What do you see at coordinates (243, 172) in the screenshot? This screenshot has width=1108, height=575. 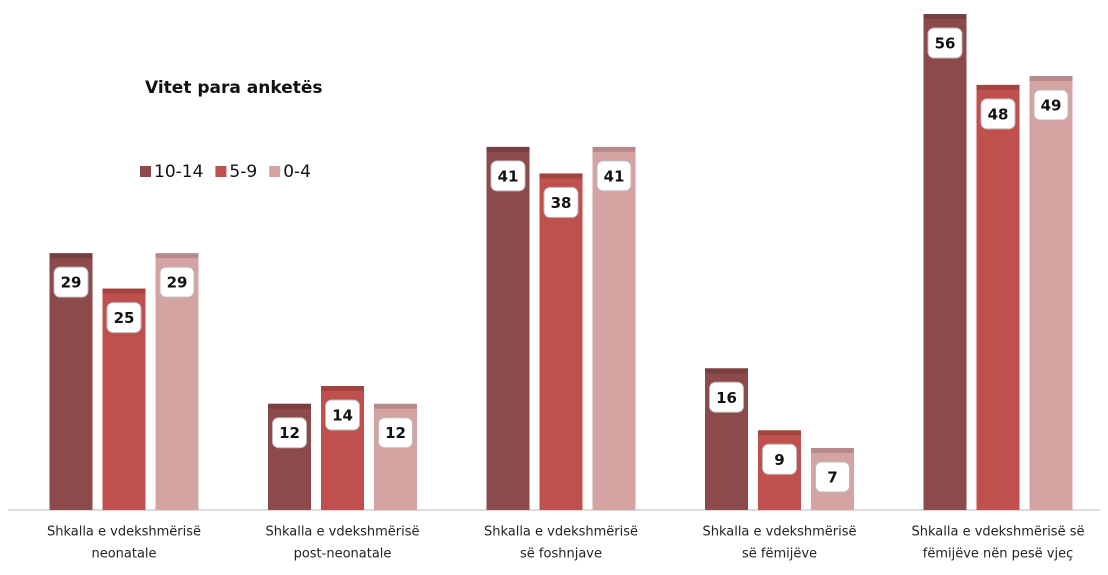 I see `legend-label: 5-9` at bounding box center [243, 172].